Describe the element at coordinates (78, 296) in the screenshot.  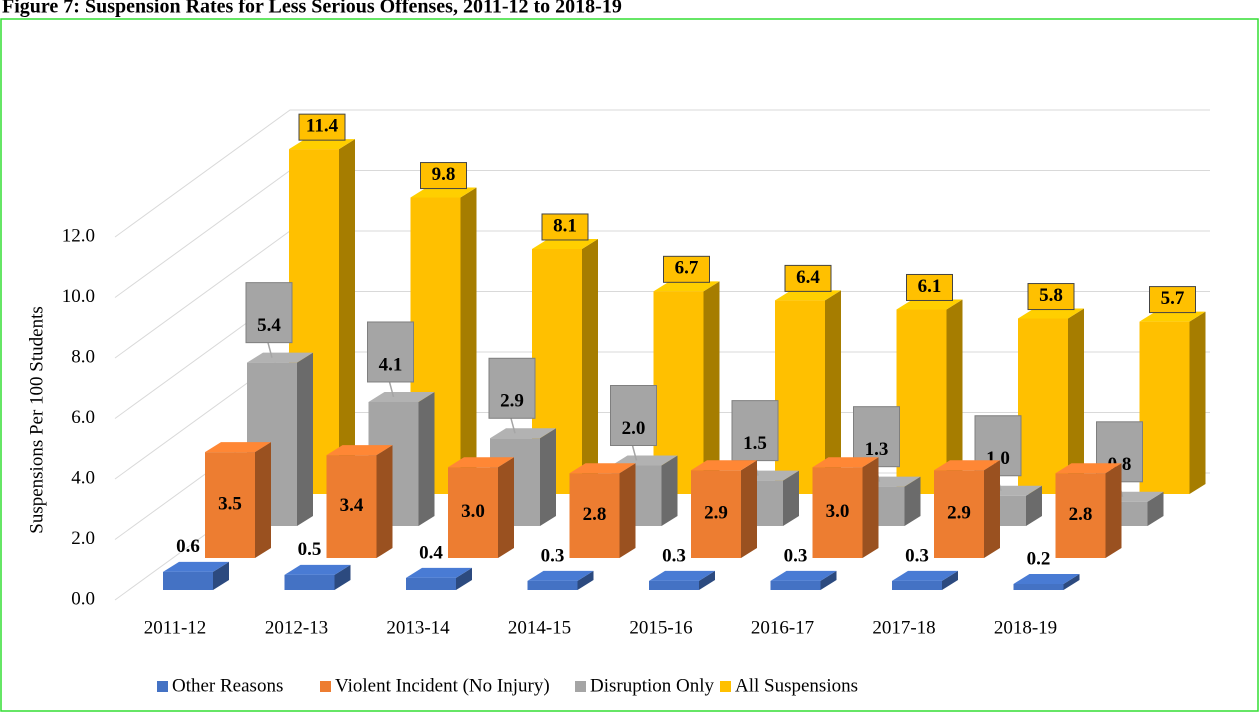
I see `y-tick-label: 10.0` at that location.